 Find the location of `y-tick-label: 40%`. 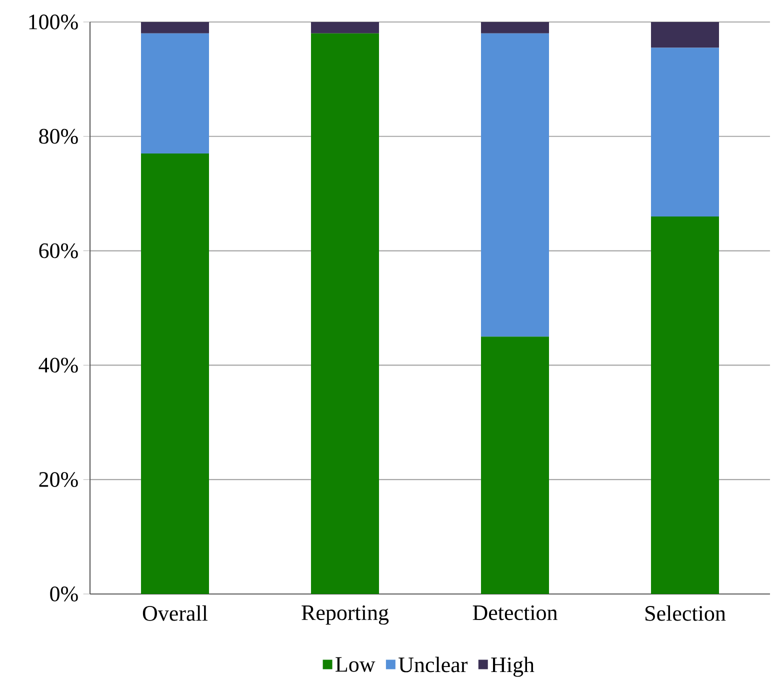

y-tick-label: 40% is located at coordinates (58, 365).